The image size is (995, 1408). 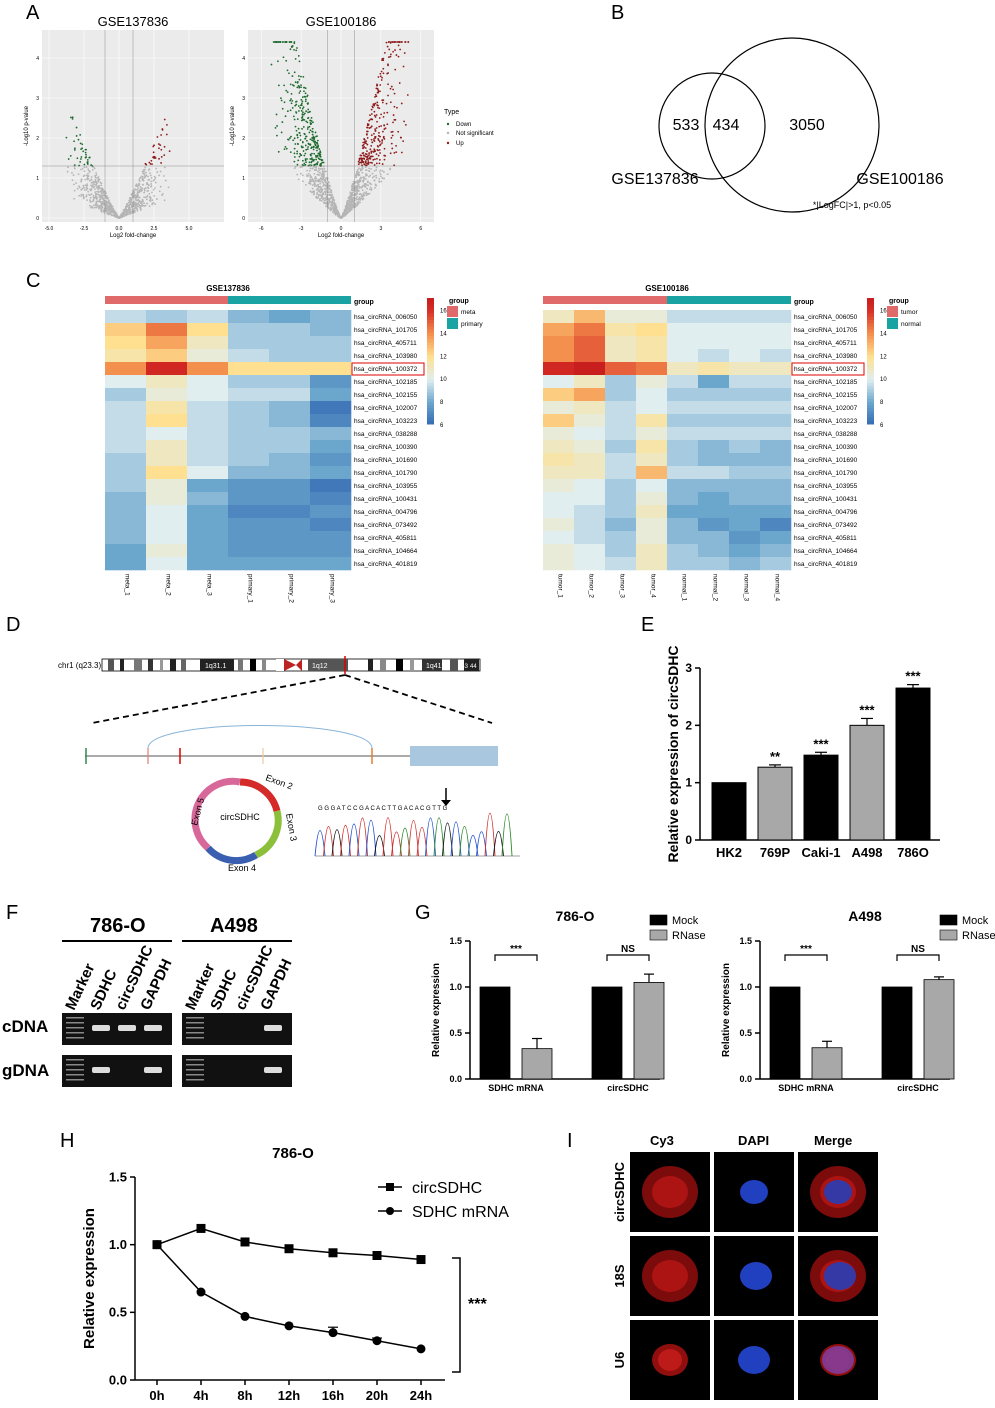 What do you see at coordinates (918, 1088) in the screenshot?
I see `x-category-label: circSDHC` at bounding box center [918, 1088].